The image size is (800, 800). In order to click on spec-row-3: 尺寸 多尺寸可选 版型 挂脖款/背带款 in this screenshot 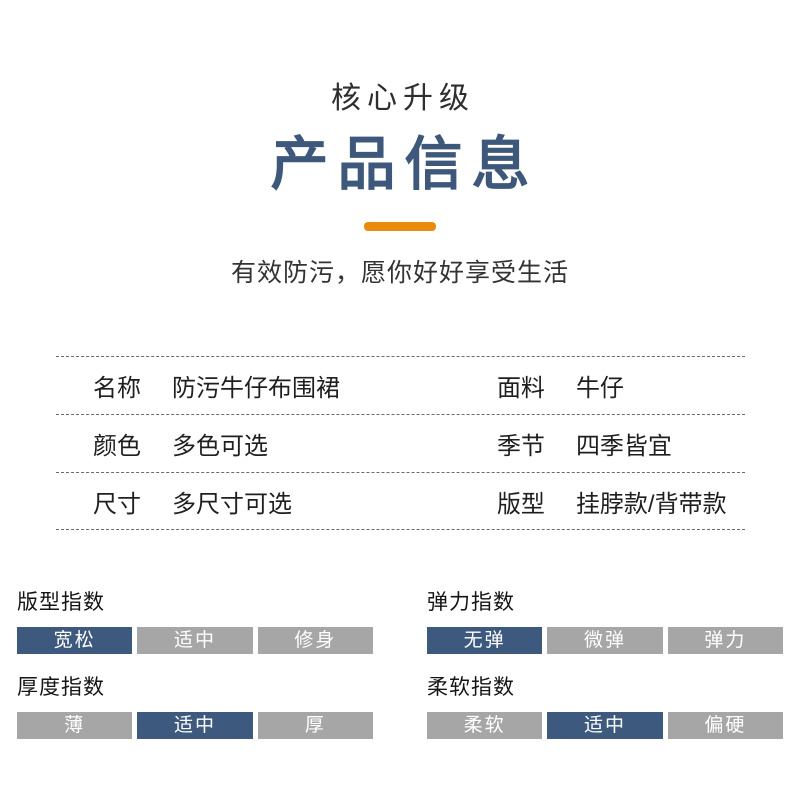, I will do `click(400, 501)`.